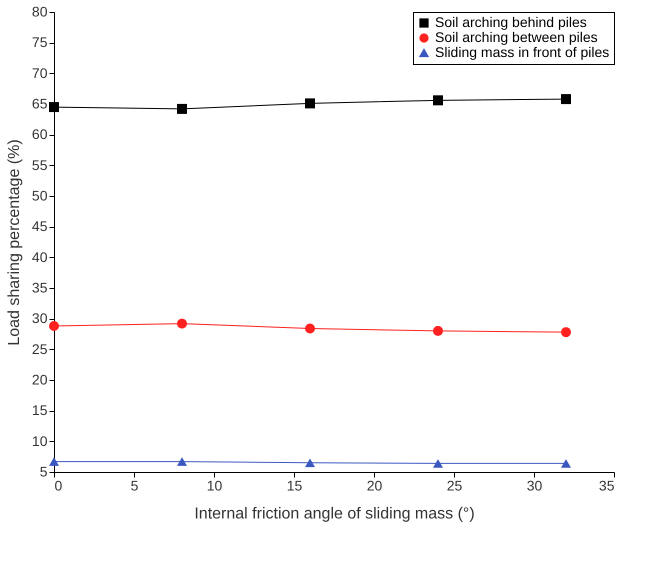  What do you see at coordinates (40, 72) in the screenshot?
I see `y-tick-label: 70` at bounding box center [40, 72].